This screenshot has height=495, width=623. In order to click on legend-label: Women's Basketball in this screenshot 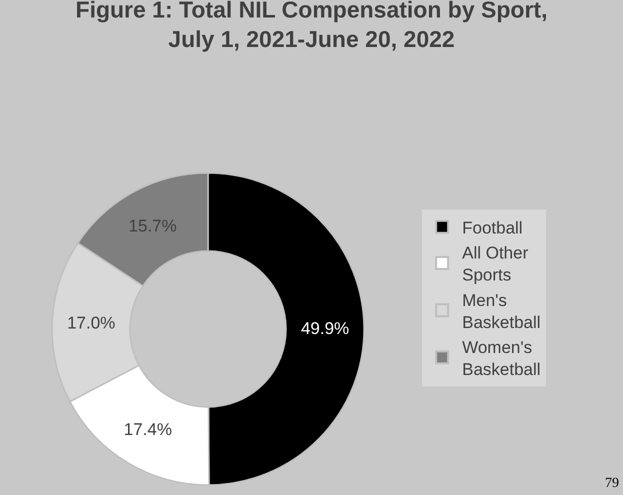, I will do `click(501, 359)`.